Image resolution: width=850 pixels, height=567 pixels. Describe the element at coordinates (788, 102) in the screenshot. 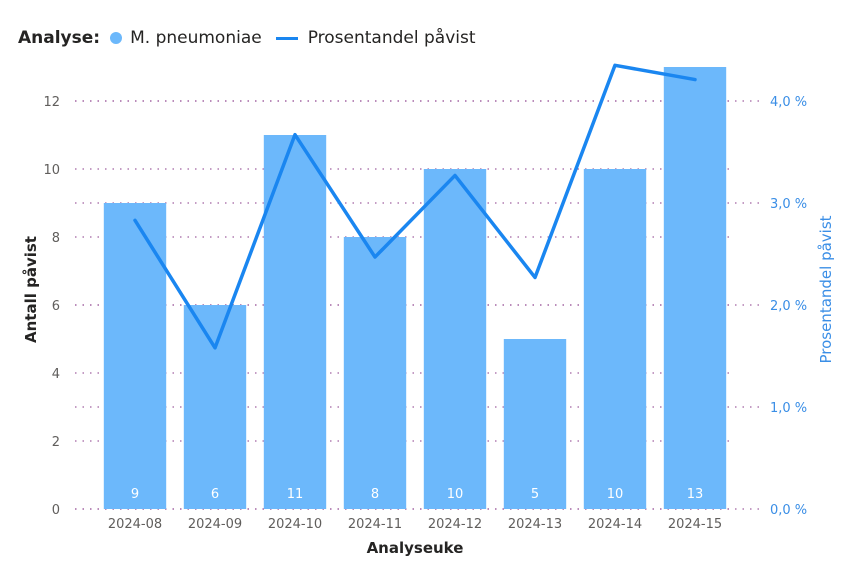

I see `y2-tick-label: 4,0 %` at that location.